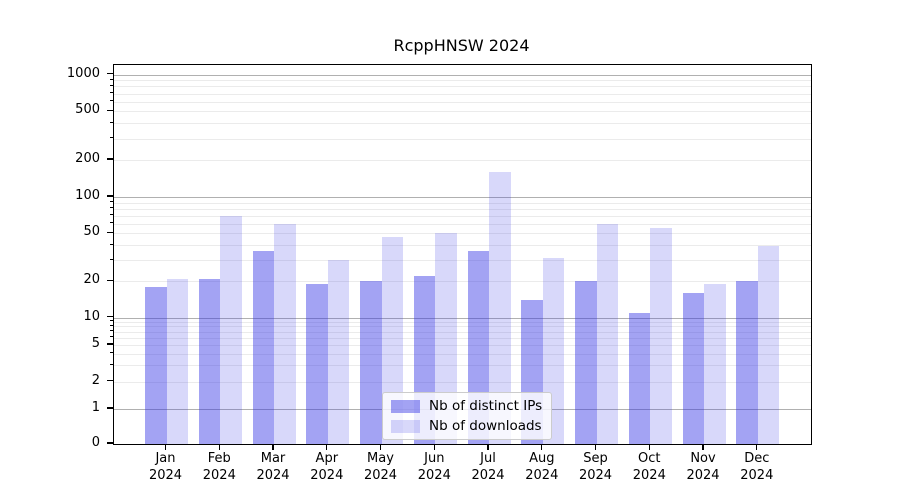  I want to click on bar-downloads-apr, so click(338, 352).